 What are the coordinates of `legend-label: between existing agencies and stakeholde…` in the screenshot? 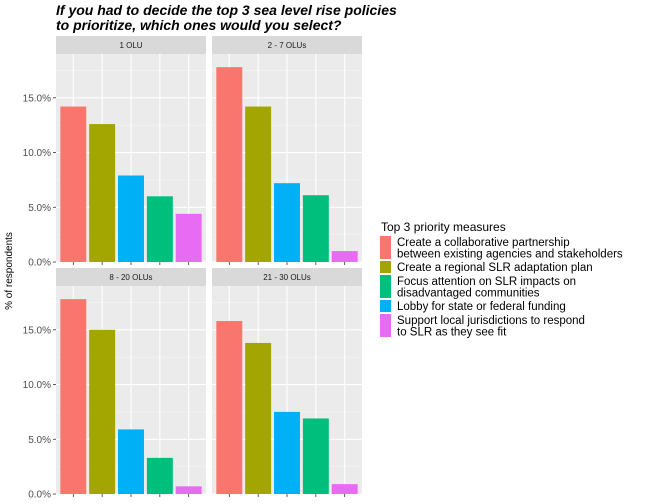 It's located at (510, 255).